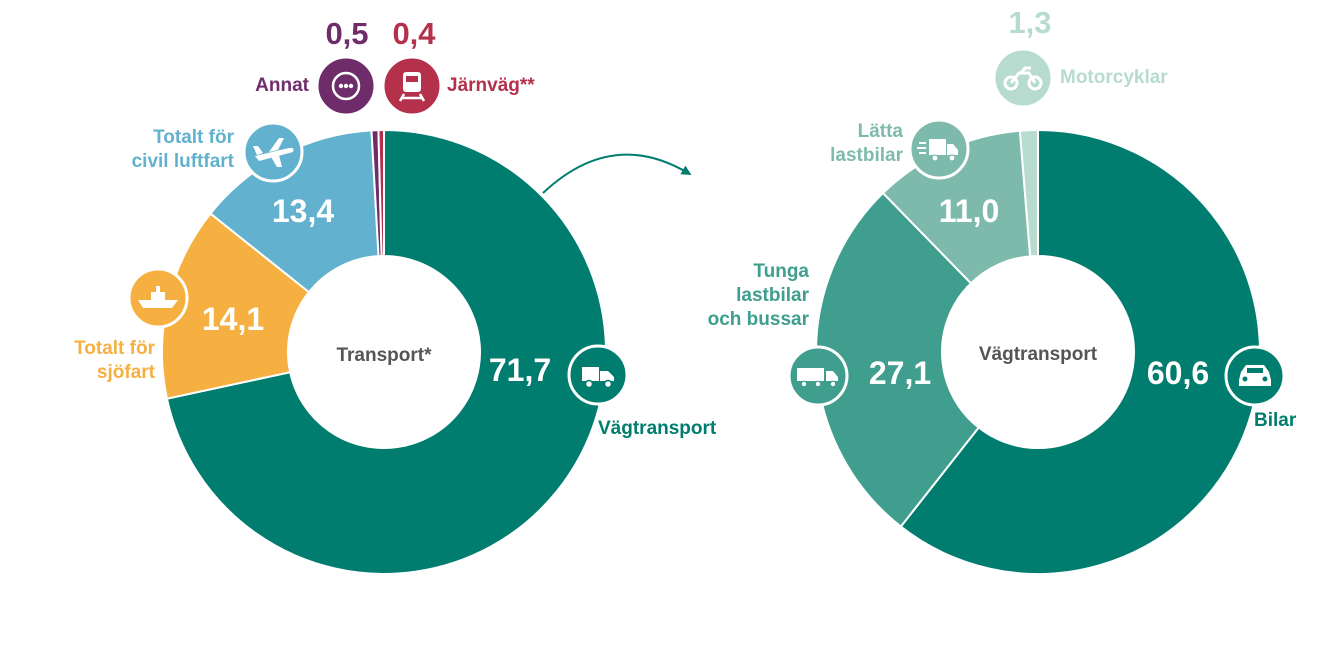  Describe the element at coordinates (772, 295) in the screenshot. I see `category-label-tunga-line2: lastbilar` at that location.